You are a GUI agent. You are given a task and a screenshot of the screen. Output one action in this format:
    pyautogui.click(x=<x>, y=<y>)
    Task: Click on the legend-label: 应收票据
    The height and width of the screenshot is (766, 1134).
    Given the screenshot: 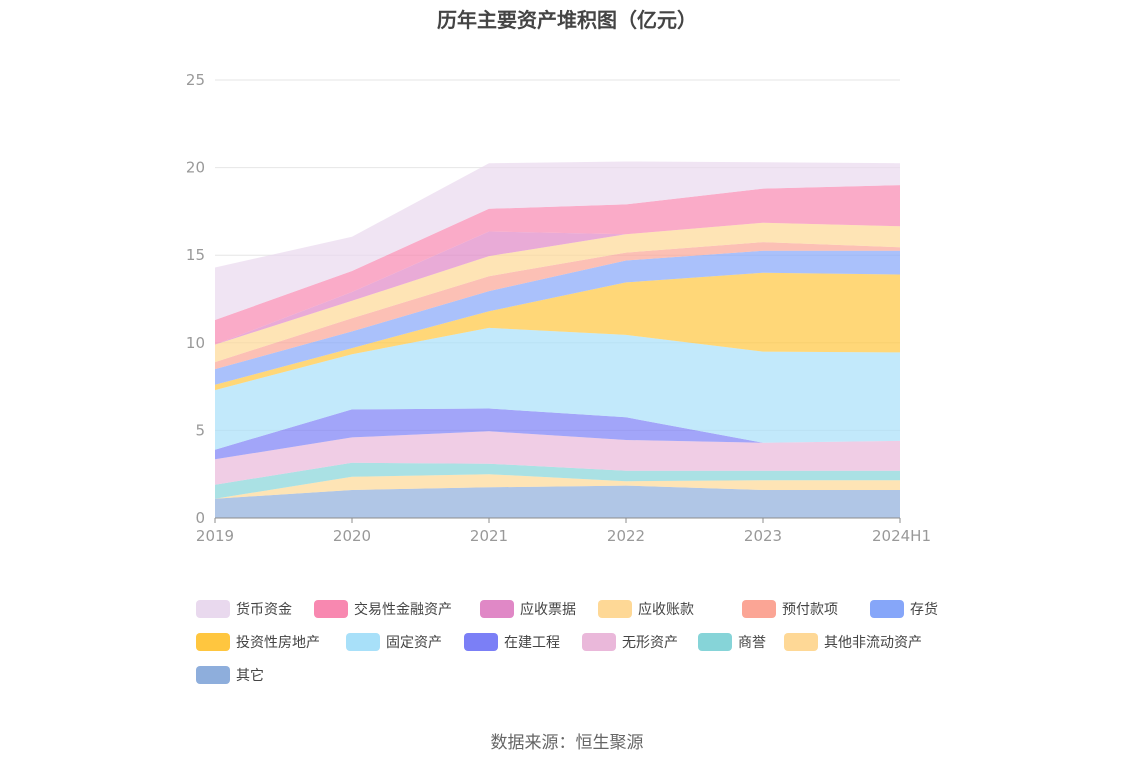 What is the action you would take?
    pyautogui.click(x=548, y=610)
    